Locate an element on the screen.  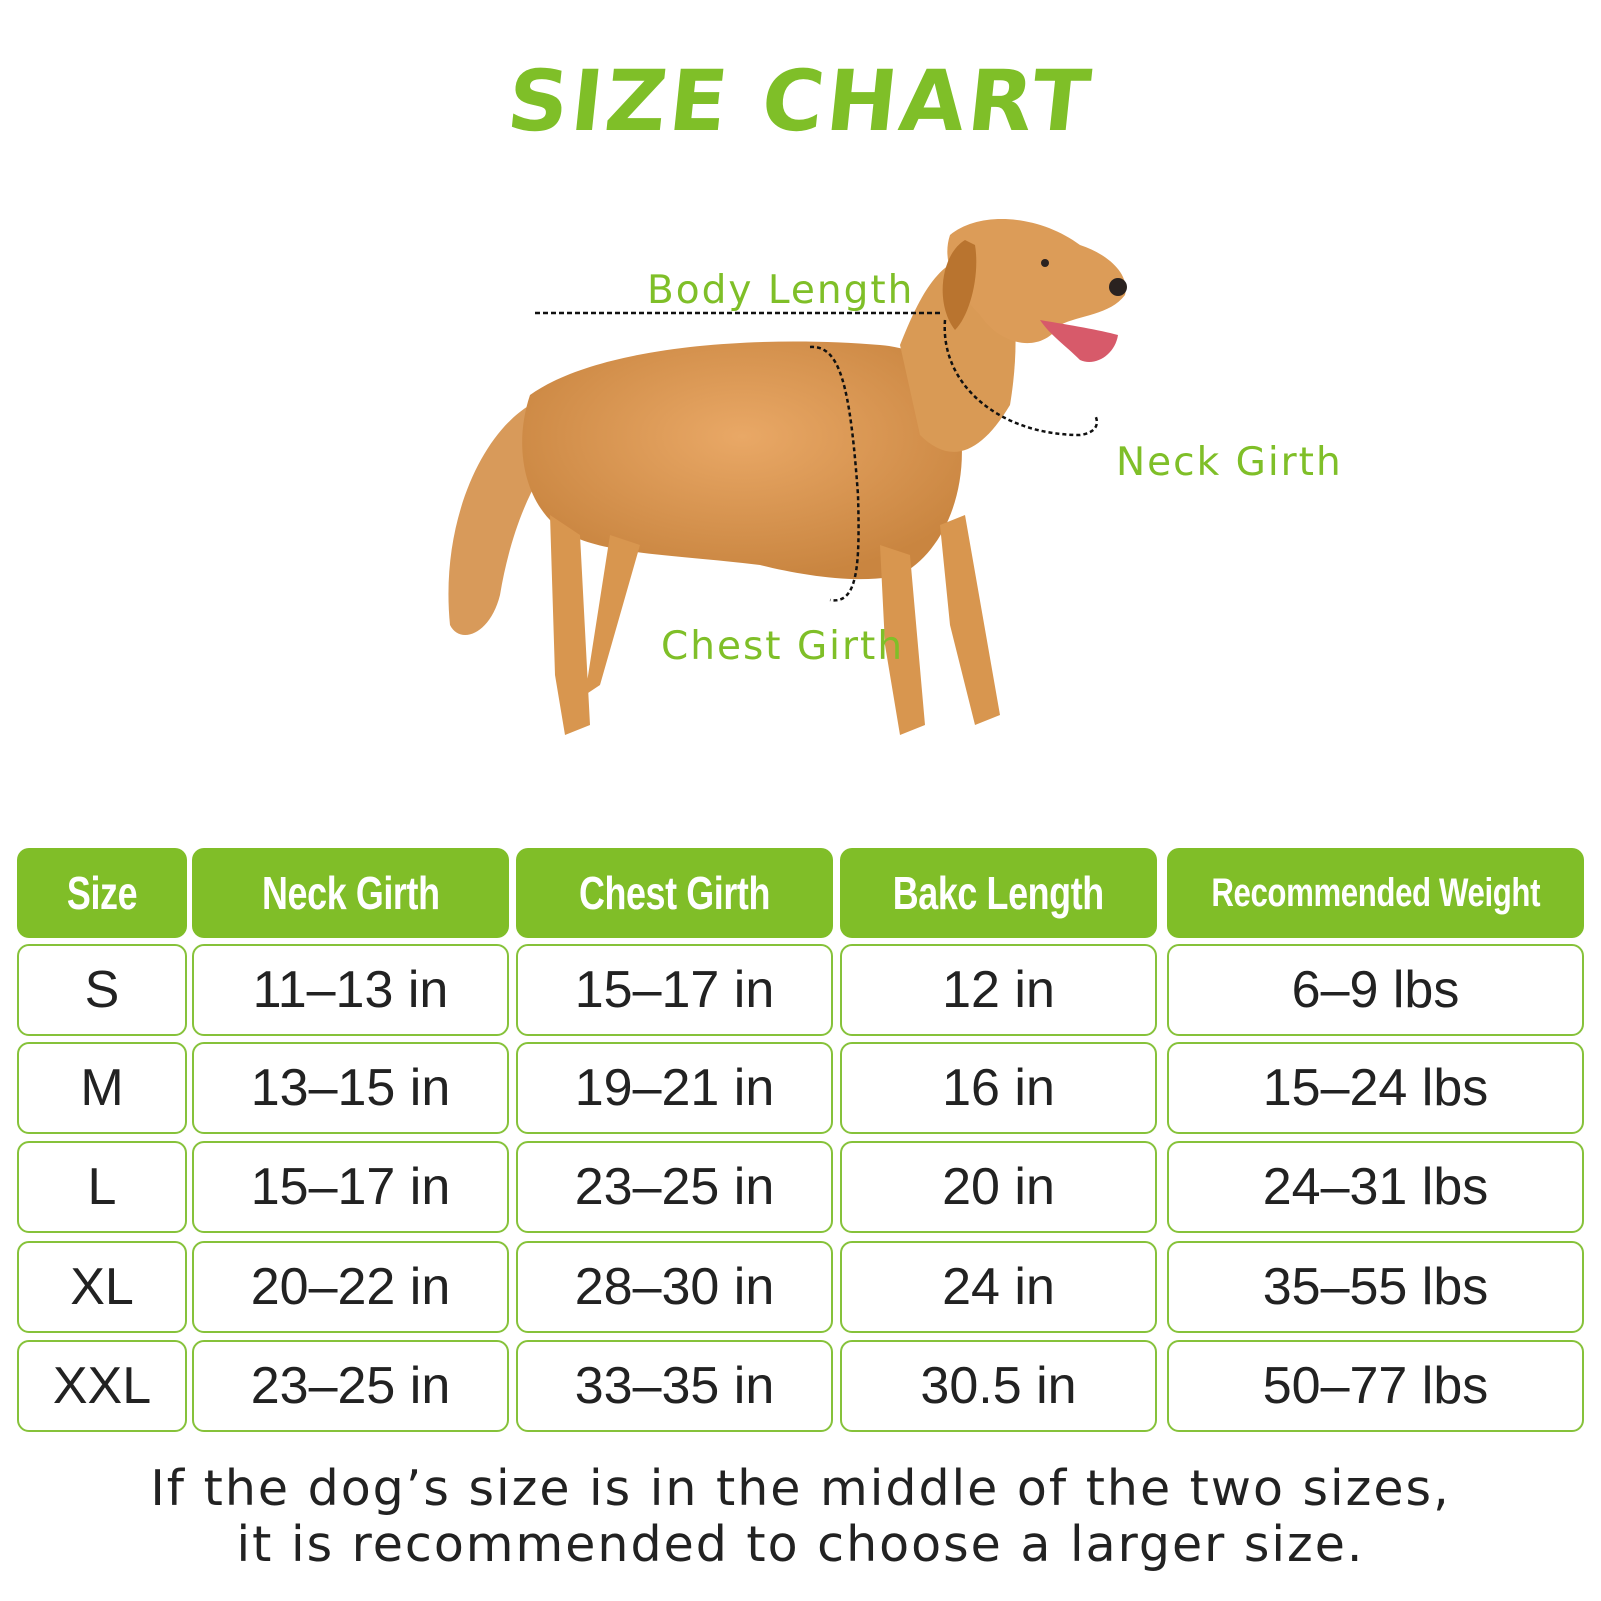
cell-size: L is located at coordinates (102, 1187).